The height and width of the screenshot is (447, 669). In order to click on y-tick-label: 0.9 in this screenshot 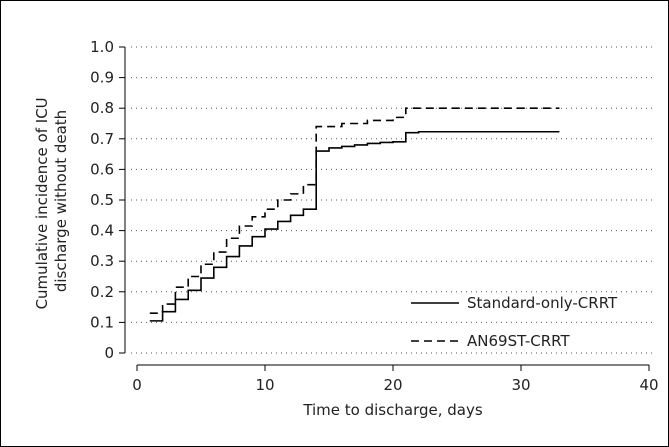, I will do `click(102, 78)`.